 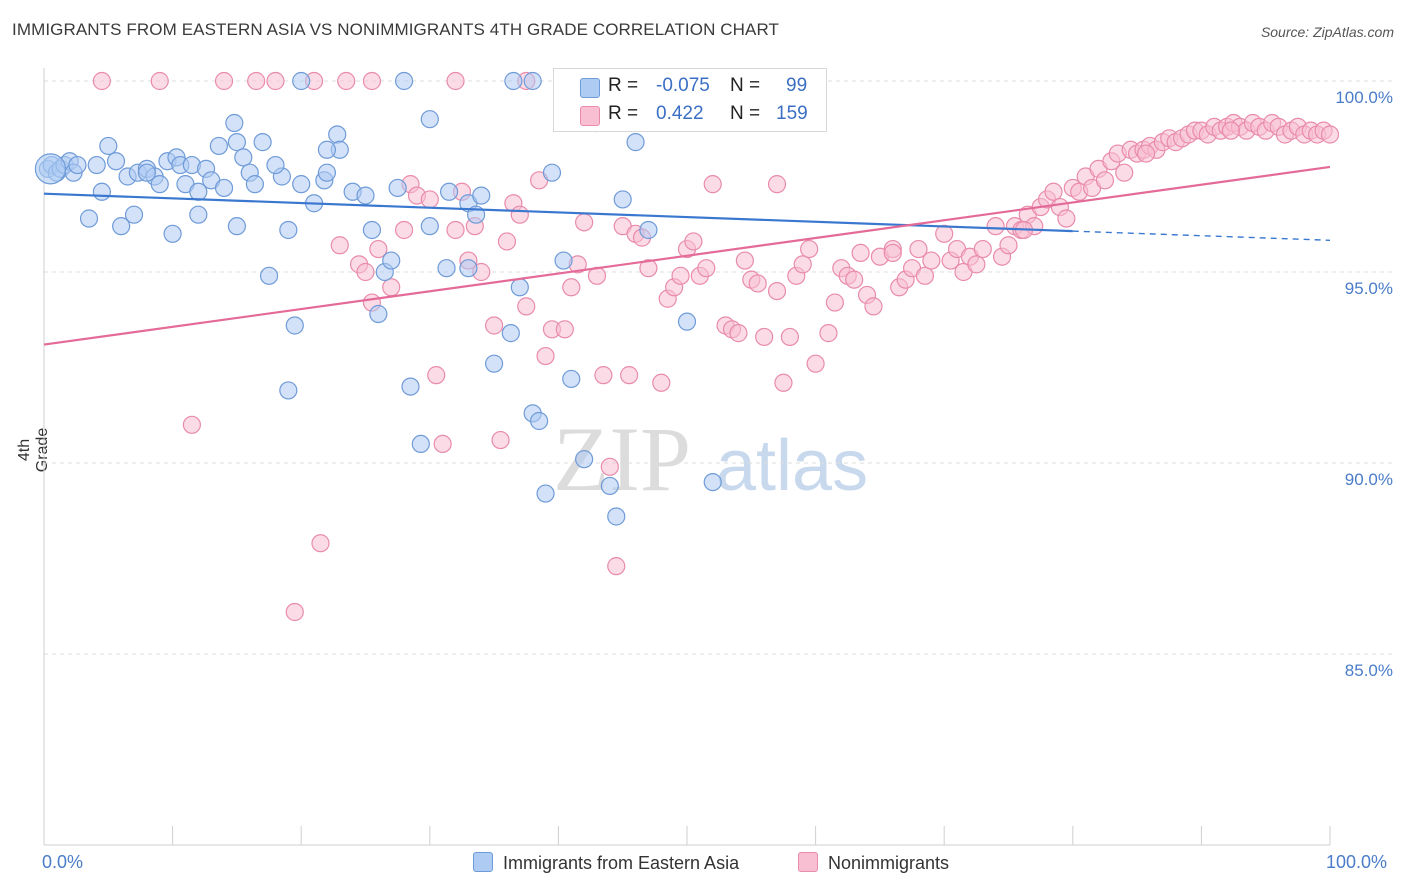 I want to click on watermark-zip: ZIP, so click(x=622, y=459).